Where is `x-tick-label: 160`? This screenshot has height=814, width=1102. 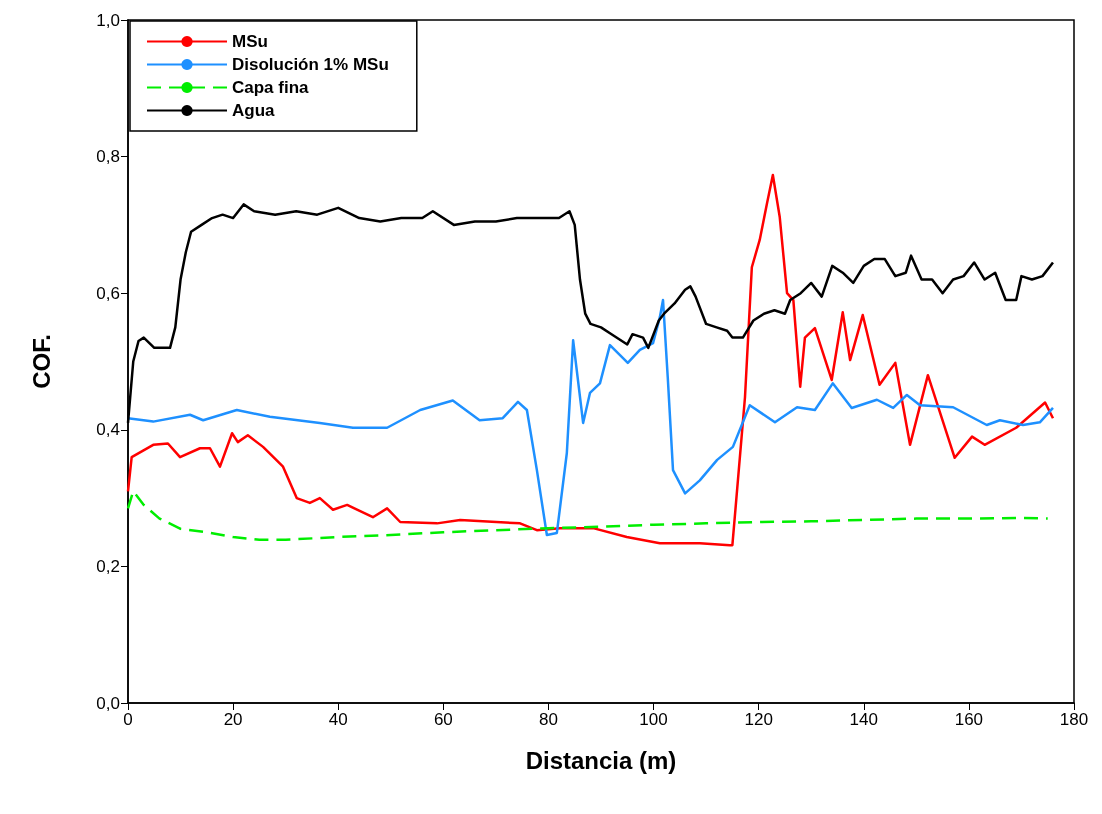 x-tick-label: 160 is located at coordinates (969, 719).